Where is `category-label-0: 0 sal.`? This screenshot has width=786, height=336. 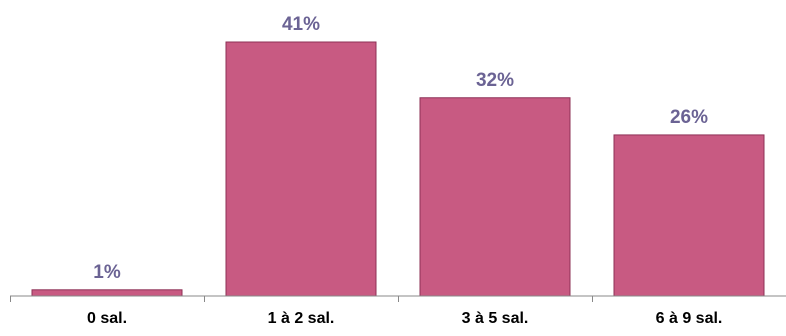
category-label-0: 0 sal. is located at coordinates (107, 318).